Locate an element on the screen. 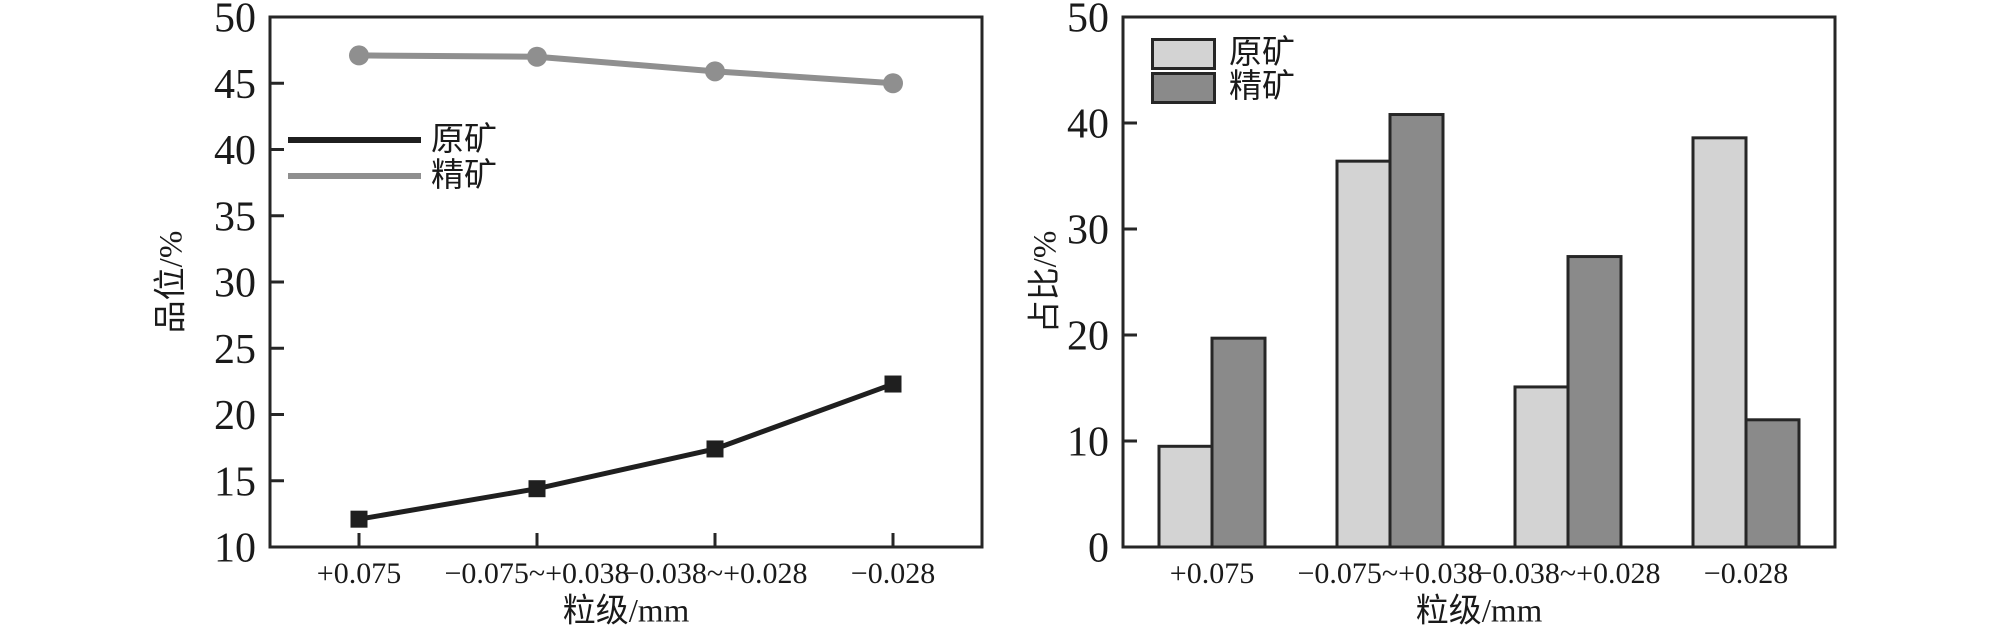 Image resolution: width=2008 pixels, height=638 pixels. left-x-axis-title: 粒级/mm is located at coordinates (626, 611).